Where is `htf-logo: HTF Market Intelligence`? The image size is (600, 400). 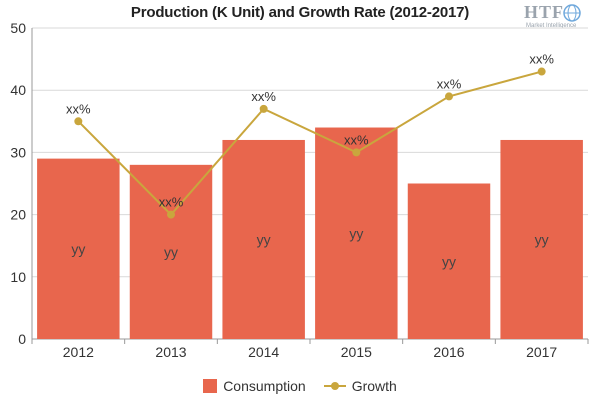 htf-logo: HTF Market Intelligence is located at coordinates (555, 19).